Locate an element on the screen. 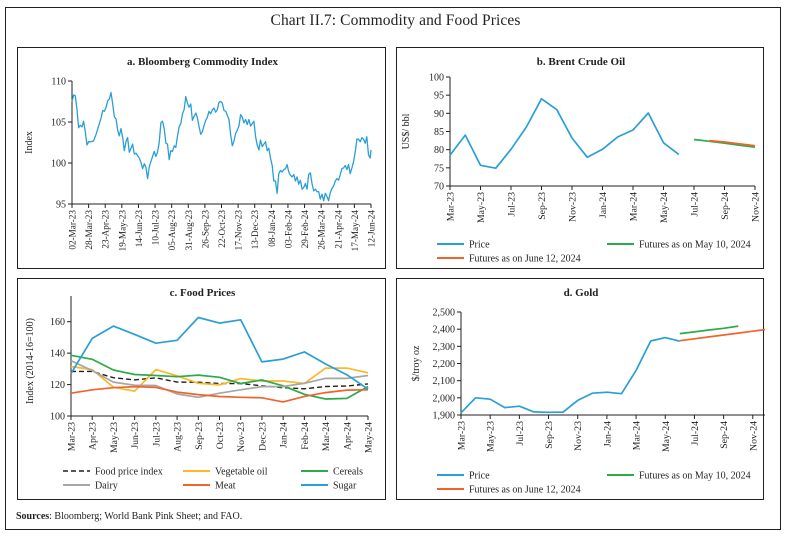 This screenshot has height=537, width=791. x-tick-label: 23-Apr-23 is located at coordinates (106, 229).